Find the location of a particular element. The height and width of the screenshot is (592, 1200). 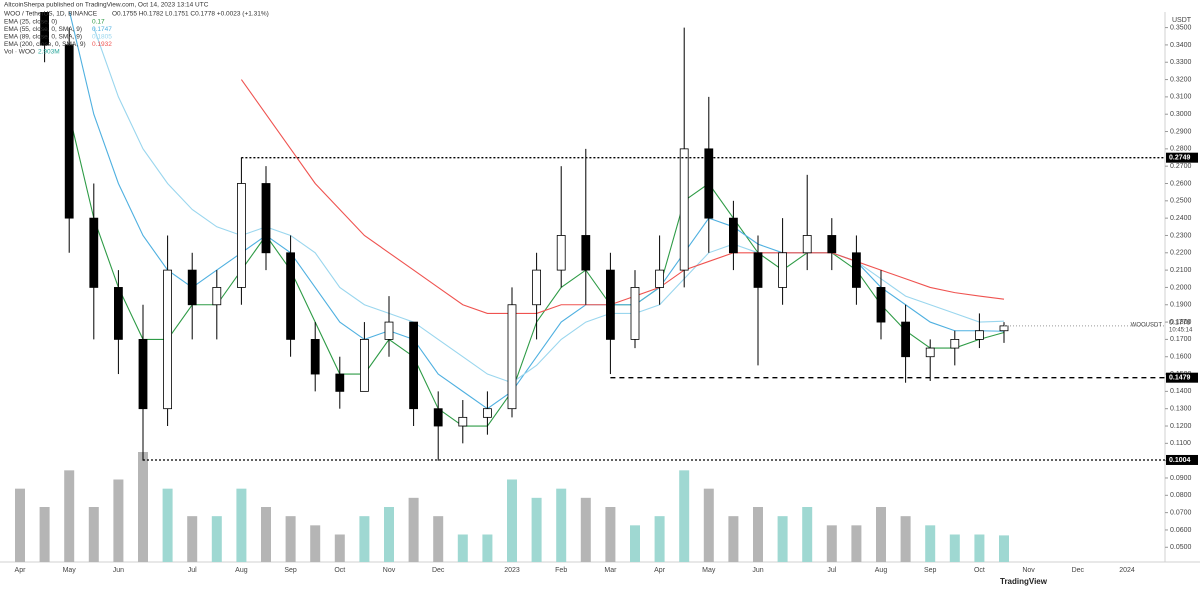

watermark: TradingView is located at coordinates (1024, 581).